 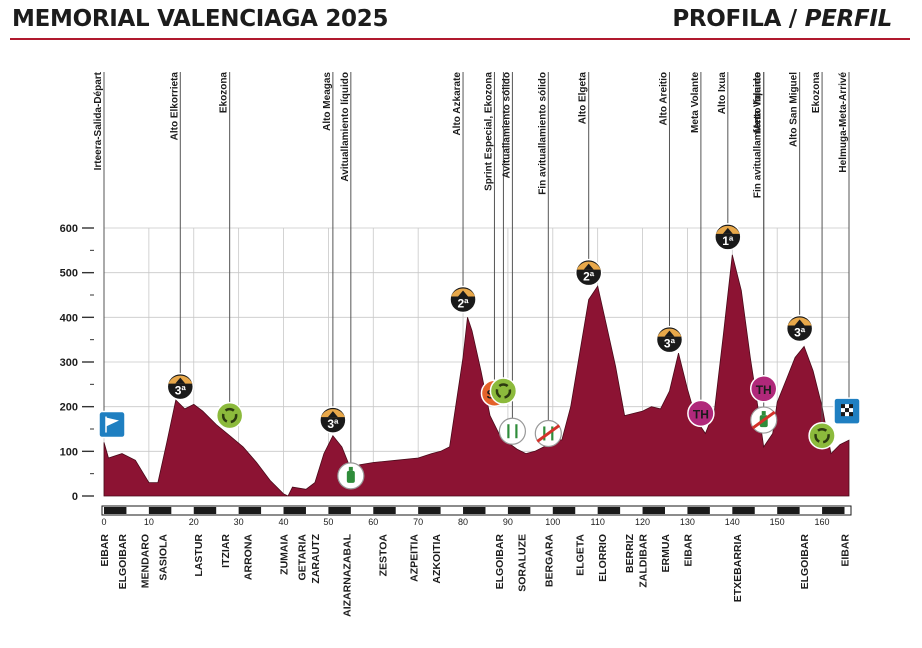 What do you see at coordinates (373, 522) in the screenshot?
I see `x-tick-label: 60` at bounding box center [373, 522].